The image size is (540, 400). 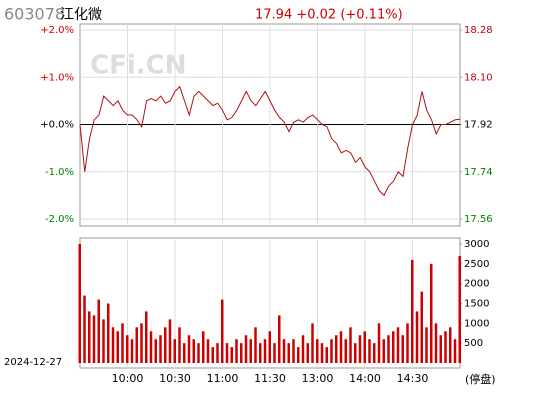 What do you see at coordinates (365, 378) in the screenshot?
I see `x-tick-label: 14:00` at bounding box center [365, 378].